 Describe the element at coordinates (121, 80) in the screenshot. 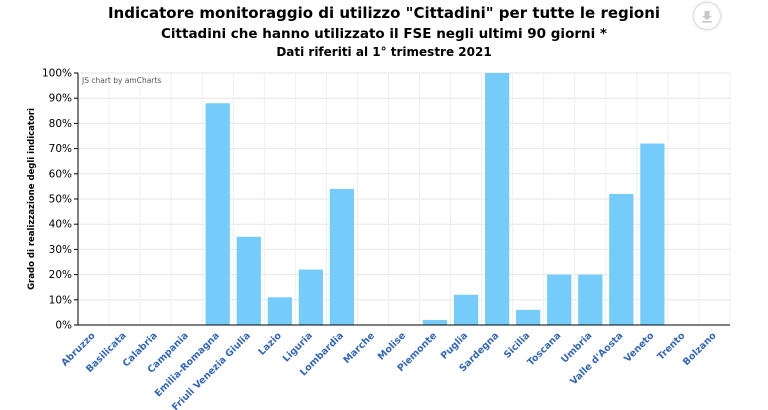

I see `chart-credit: JS chart by amCharts` at that location.